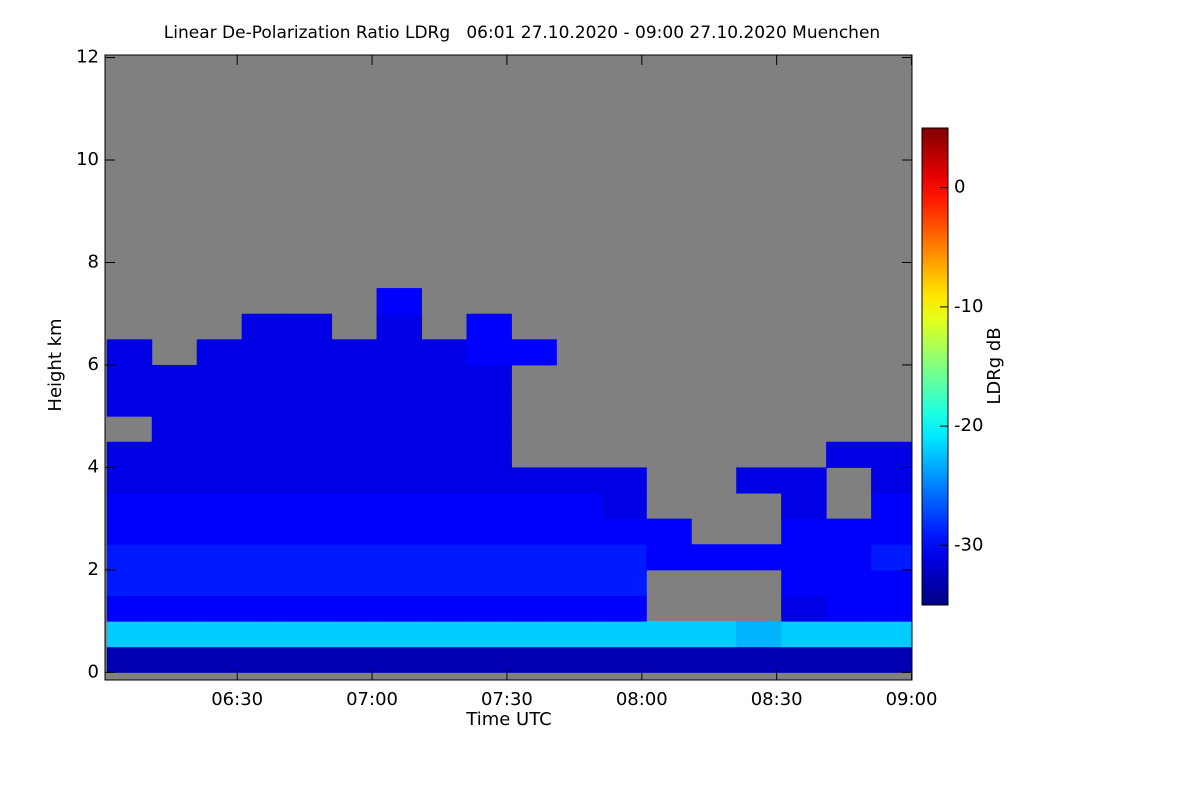  Describe the element at coordinates (959, 187) in the screenshot. I see `colorbar-tick-label: 0` at that location.